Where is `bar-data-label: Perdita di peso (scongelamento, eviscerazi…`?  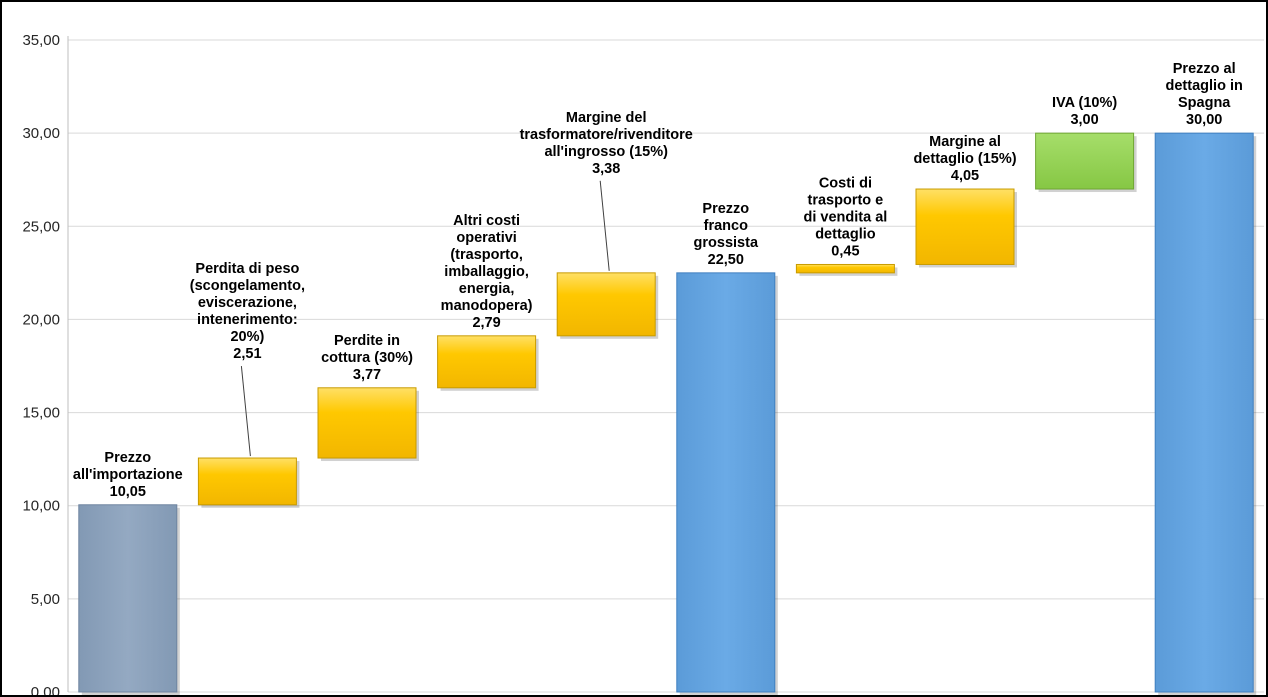
bar-data-label: Perdita di peso (scongelamento, eviscerazi… is located at coordinates (247, 311).